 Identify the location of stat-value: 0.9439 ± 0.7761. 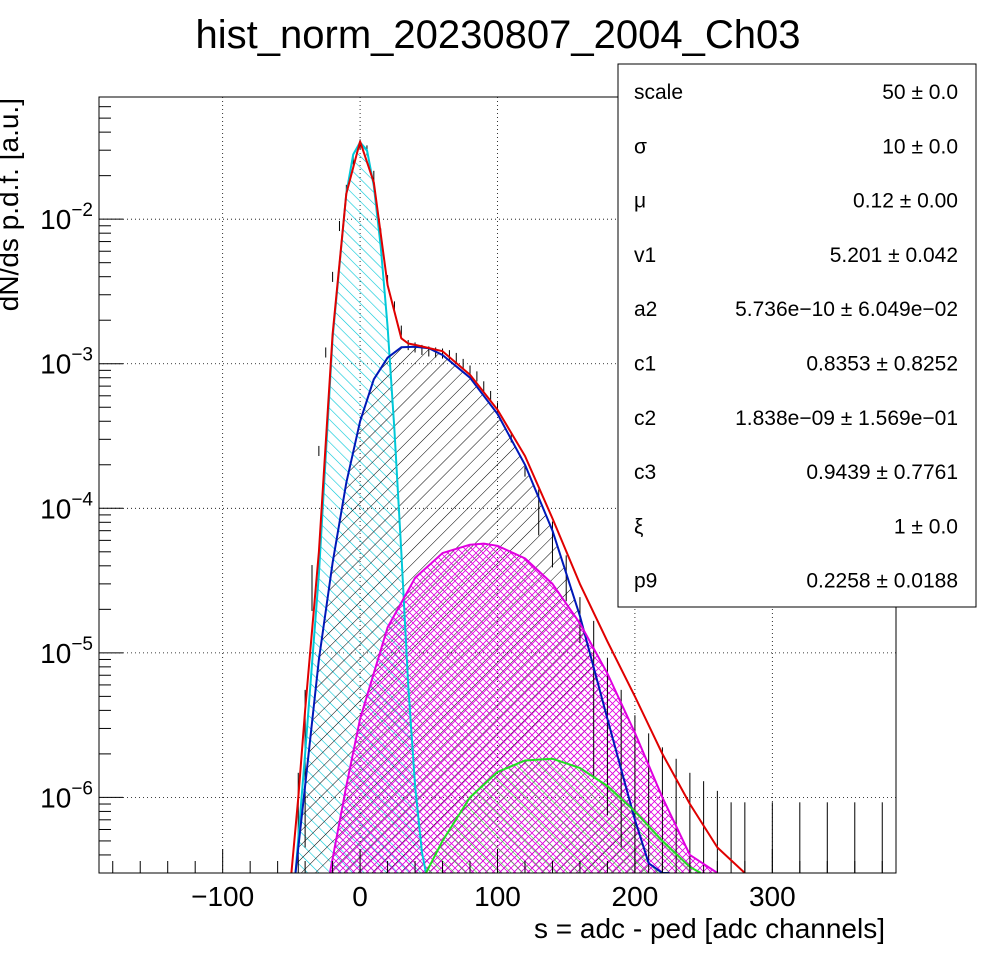
(882, 472).